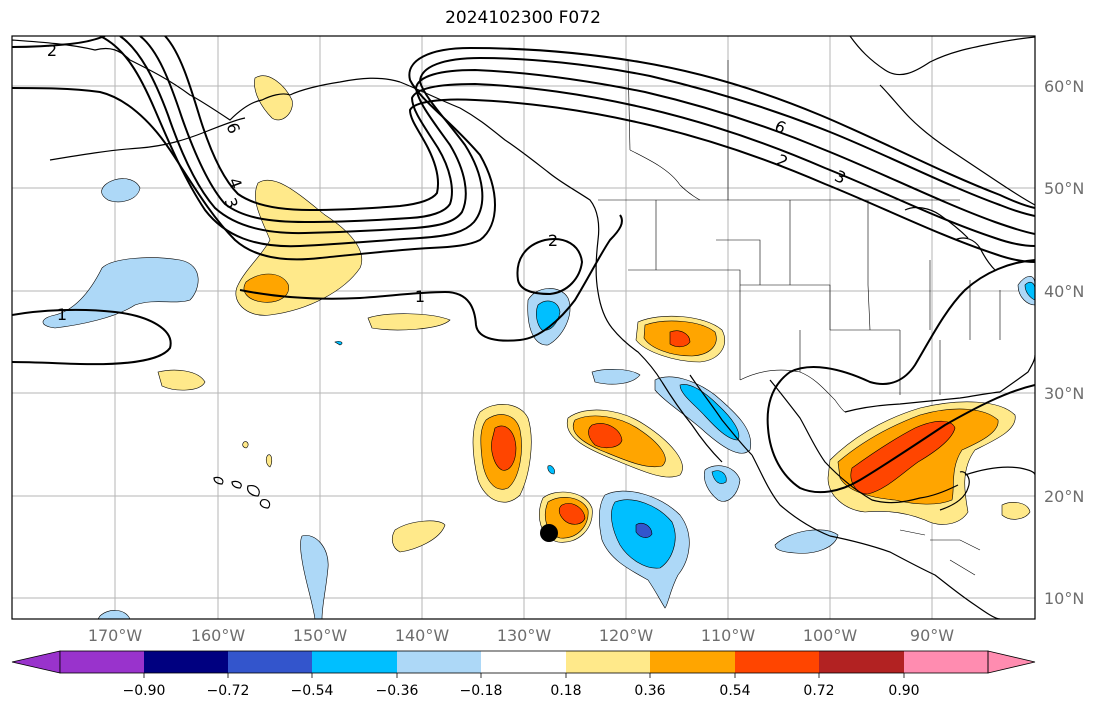 Image resolution: width=1105 pixels, height=712 pixels. I want to click on colorbar-tick-label: −0.18, so click(481, 691).